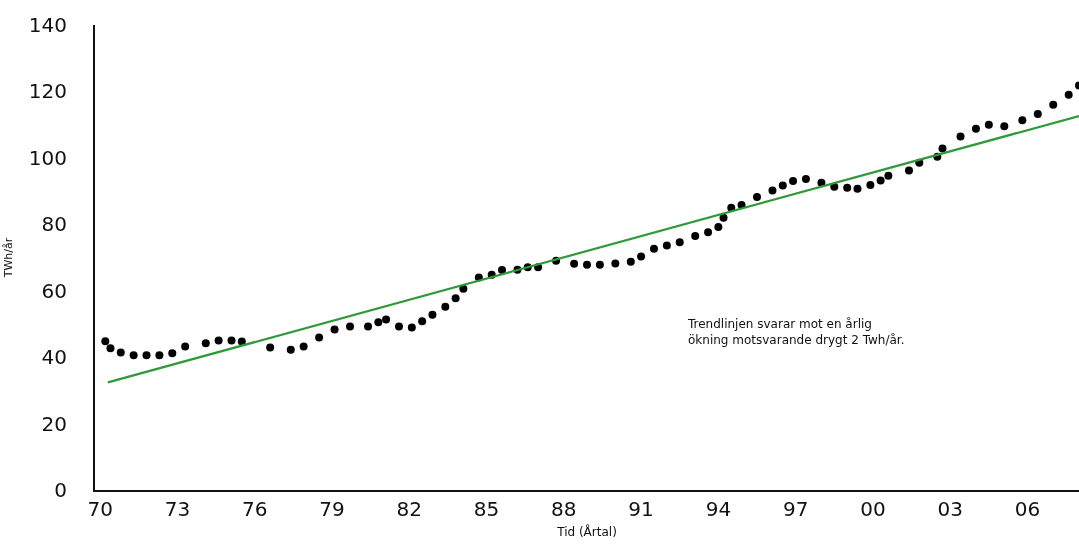 The image size is (1079, 560). What do you see at coordinates (332, 509) in the screenshot?
I see `x-tick-label: 79` at bounding box center [332, 509].